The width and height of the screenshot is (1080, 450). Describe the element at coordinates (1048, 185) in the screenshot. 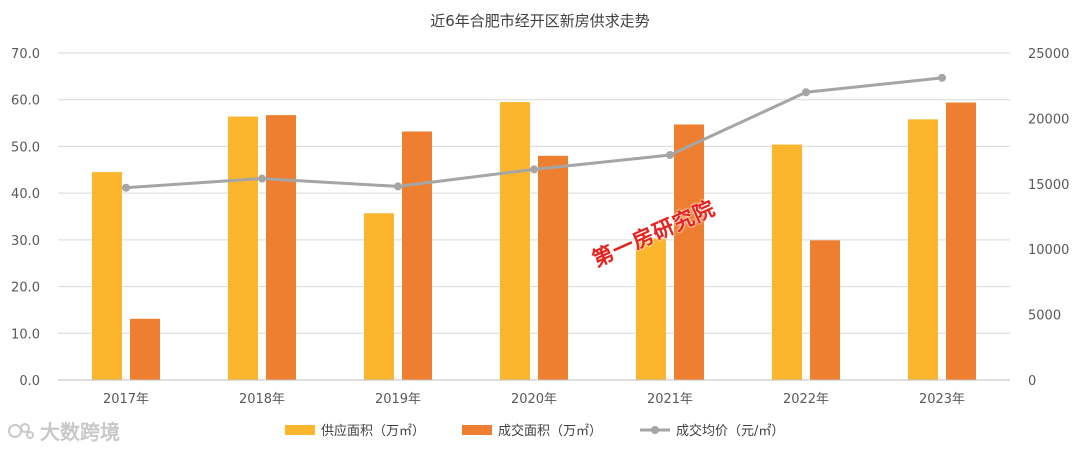

I see `y-right-tick-label: 15000` at that location.